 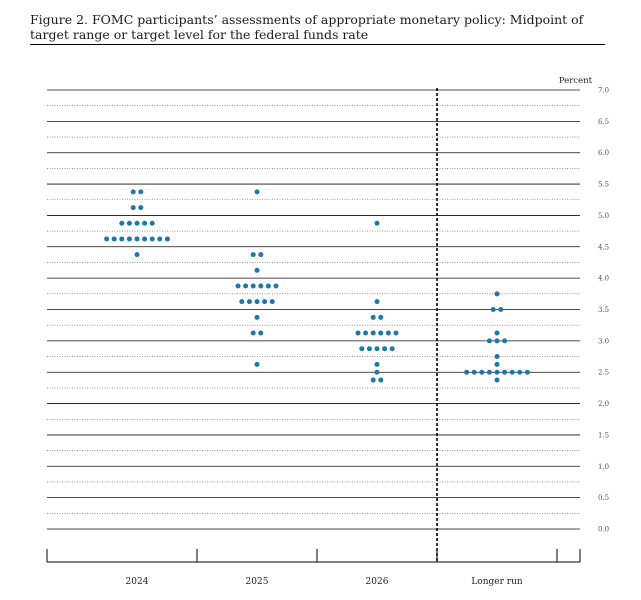 What do you see at coordinates (603, 247) in the screenshot?
I see `y-tick-label: 4.5` at bounding box center [603, 247].